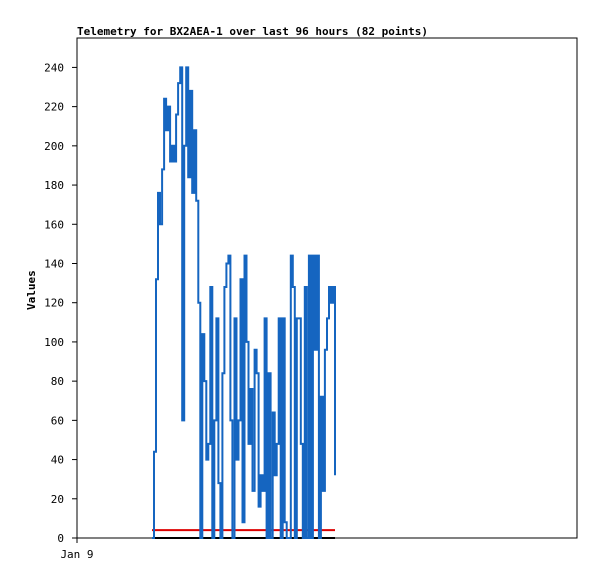 Image resolution: width=597 pixels, height=579 pixels. I want to click on x-tick-label: Jan 9, so click(76, 554).